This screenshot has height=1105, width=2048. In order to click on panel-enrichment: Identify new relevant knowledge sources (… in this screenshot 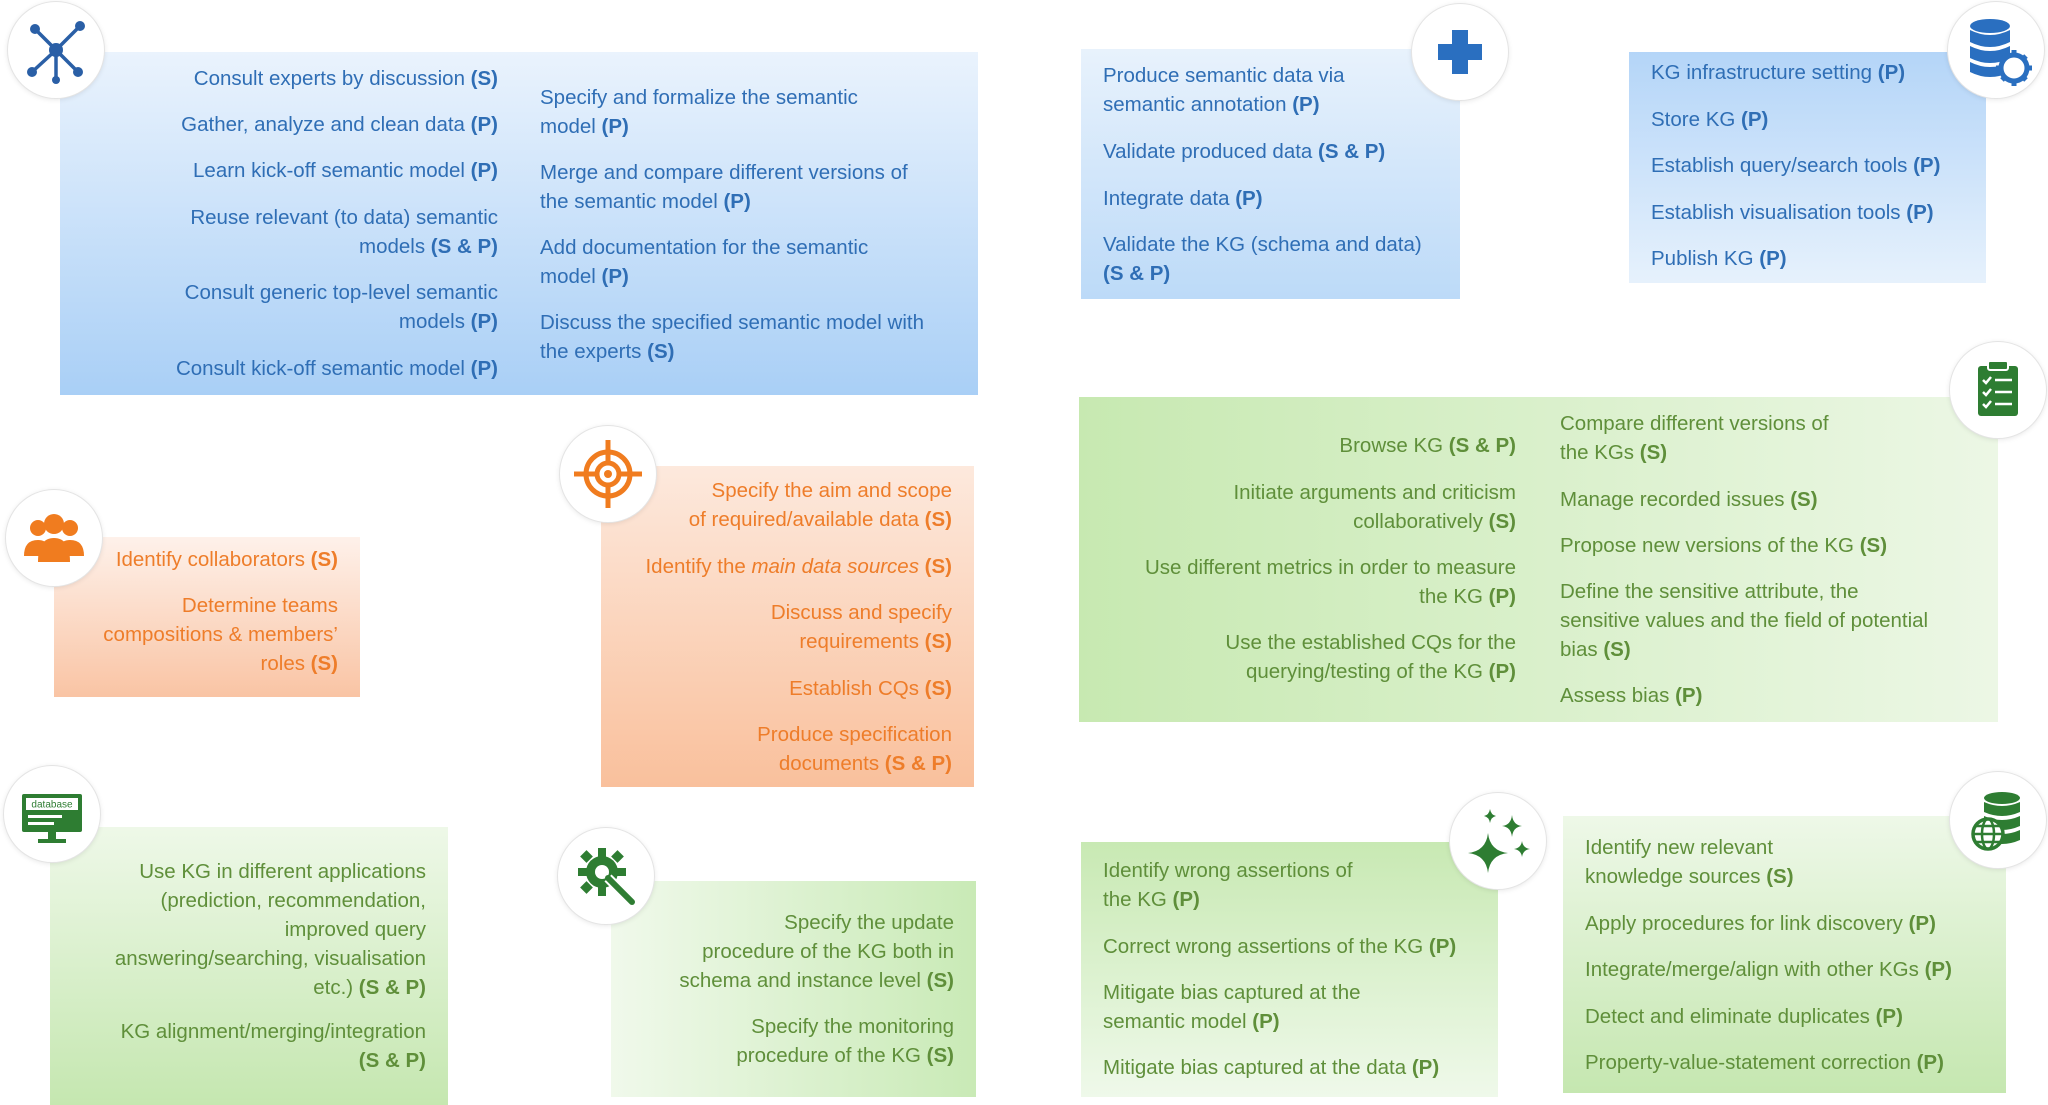, I will do `click(1784, 954)`.